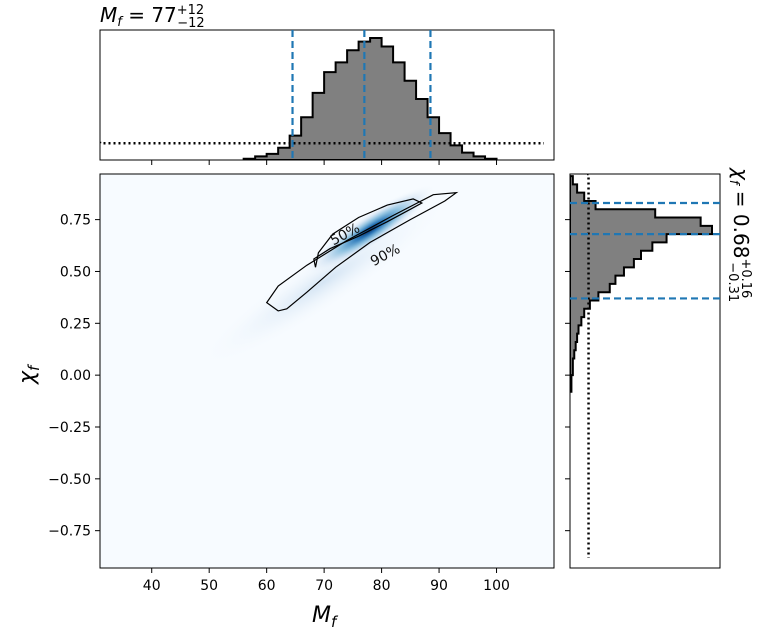 The image size is (768, 638). Describe the element at coordinates (322, 143) in the screenshot. I see `top-prior-line` at that location.